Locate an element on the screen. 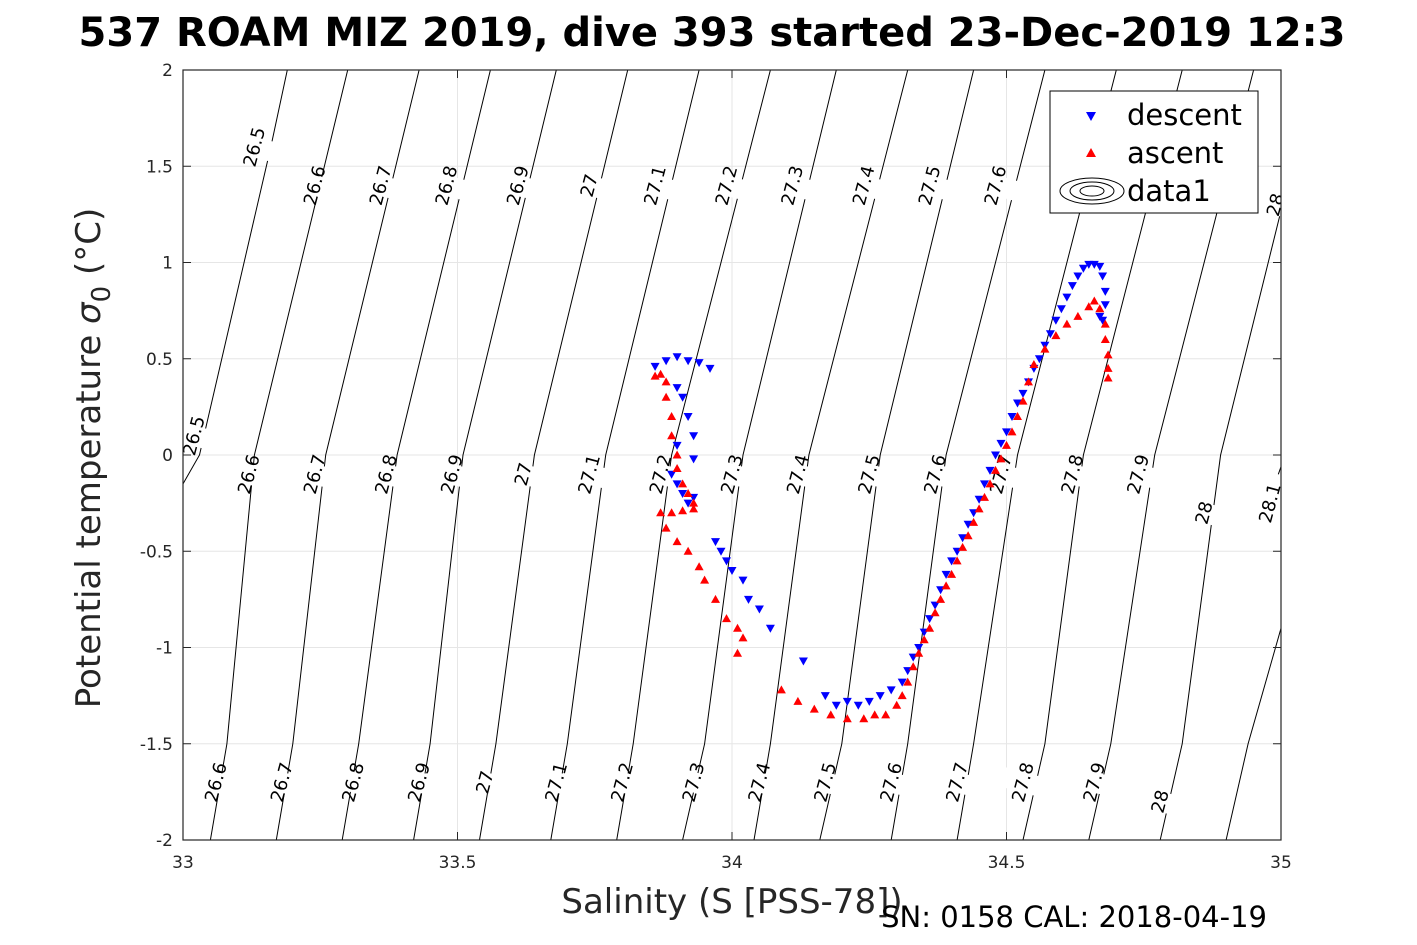 The width and height of the screenshot is (1417, 945). contour-label: 27.7 is located at coordinates (957, 782).